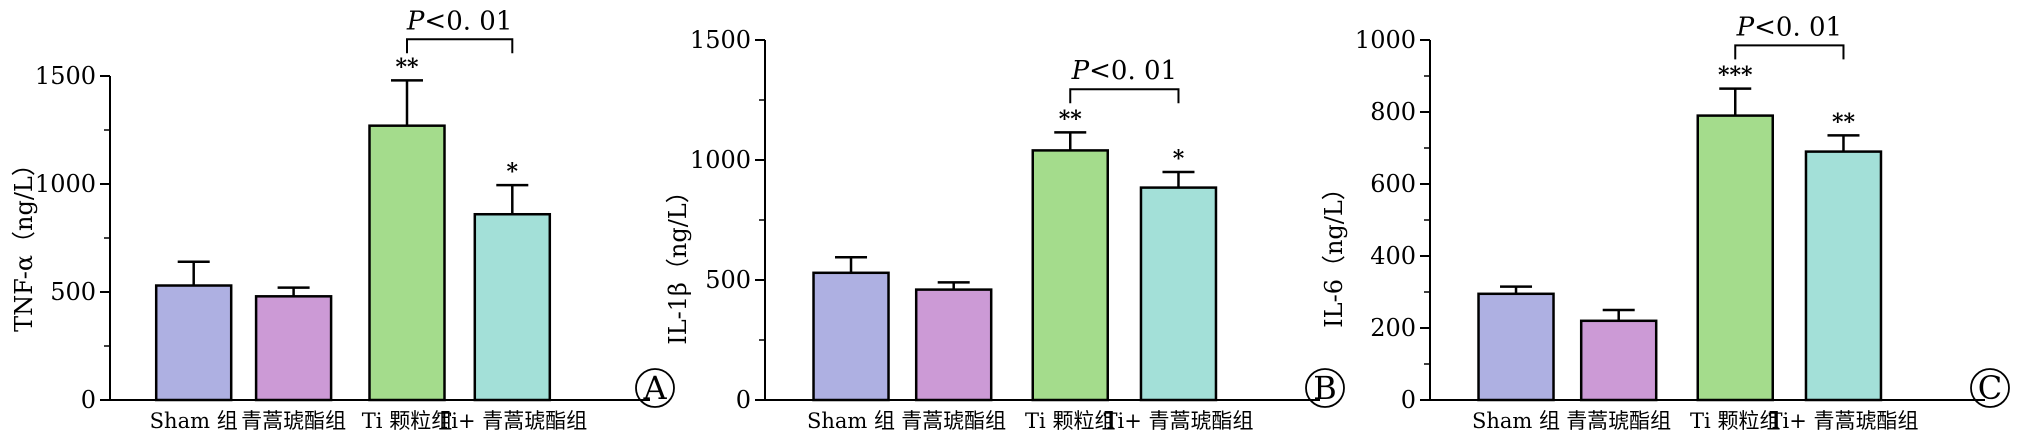 The height and width of the screenshot is (439, 2025). What do you see at coordinates (1393, 184) in the screenshot?
I see `y-tick-label: 600` at bounding box center [1393, 184].